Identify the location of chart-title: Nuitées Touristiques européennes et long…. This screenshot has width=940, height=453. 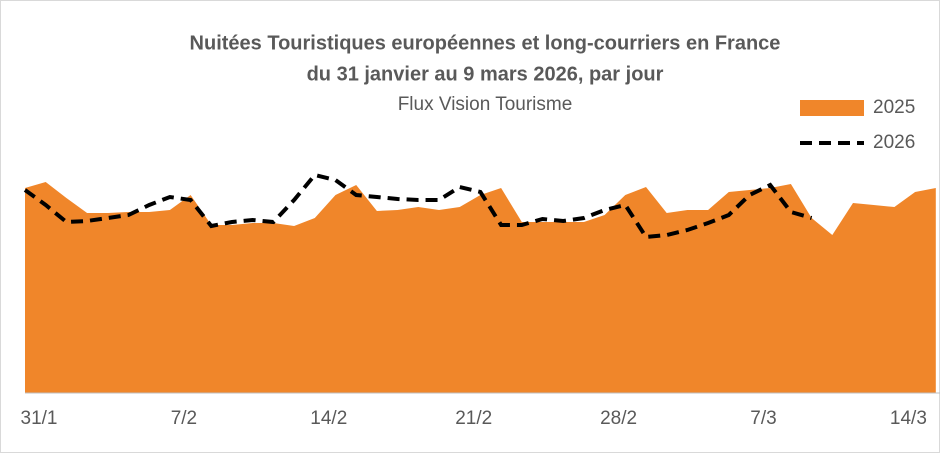
(485, 43).